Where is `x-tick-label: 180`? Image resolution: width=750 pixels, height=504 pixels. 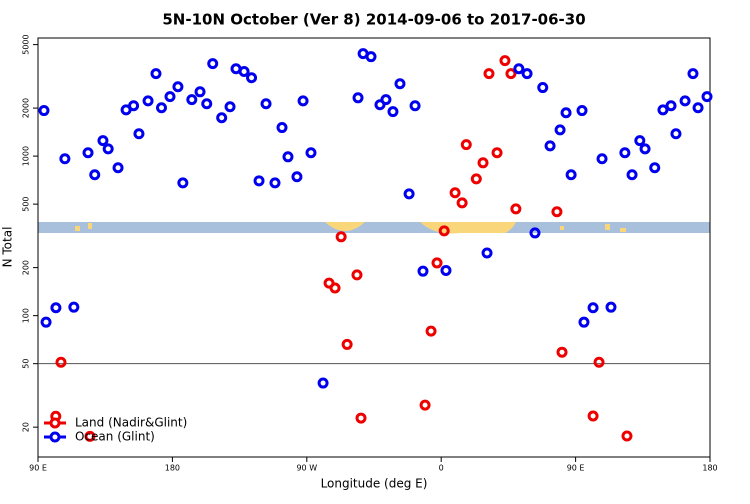 x-tick-label: 180 is located at coordinates (172, 468).